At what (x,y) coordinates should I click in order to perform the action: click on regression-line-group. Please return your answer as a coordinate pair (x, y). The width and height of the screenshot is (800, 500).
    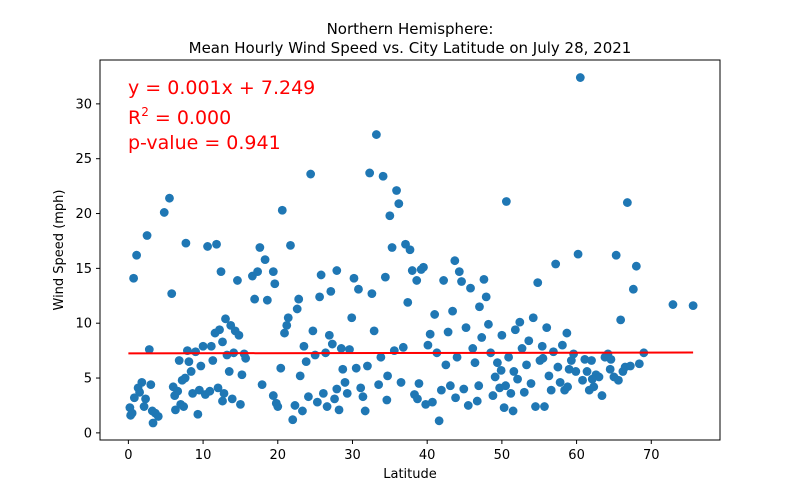
    Looking at the image, I should click on (411, 353).